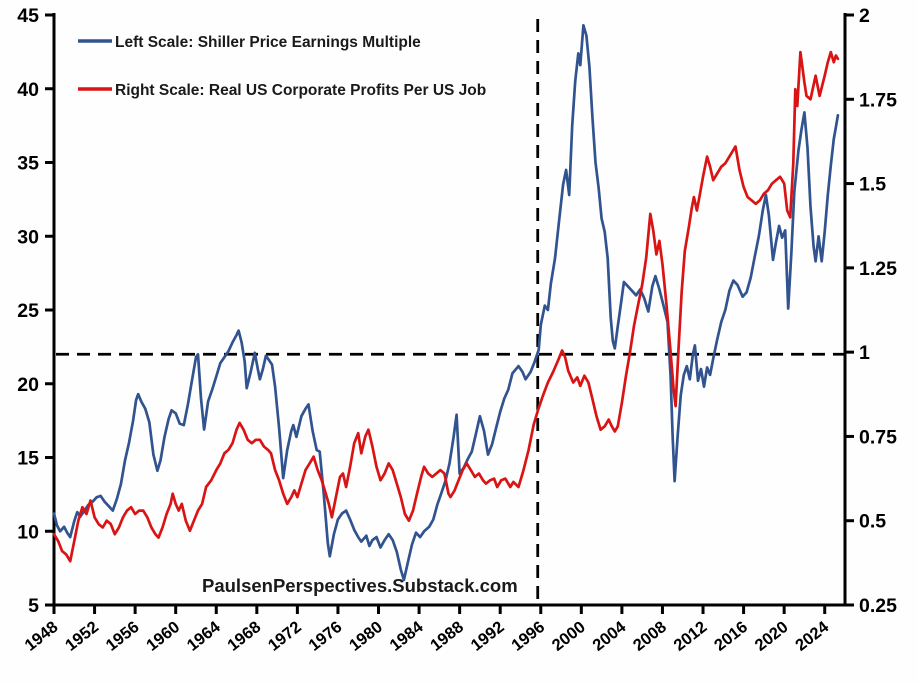  I want to click on watermark: PaulsenPerspectives.Substack.com, so click(360, 585).